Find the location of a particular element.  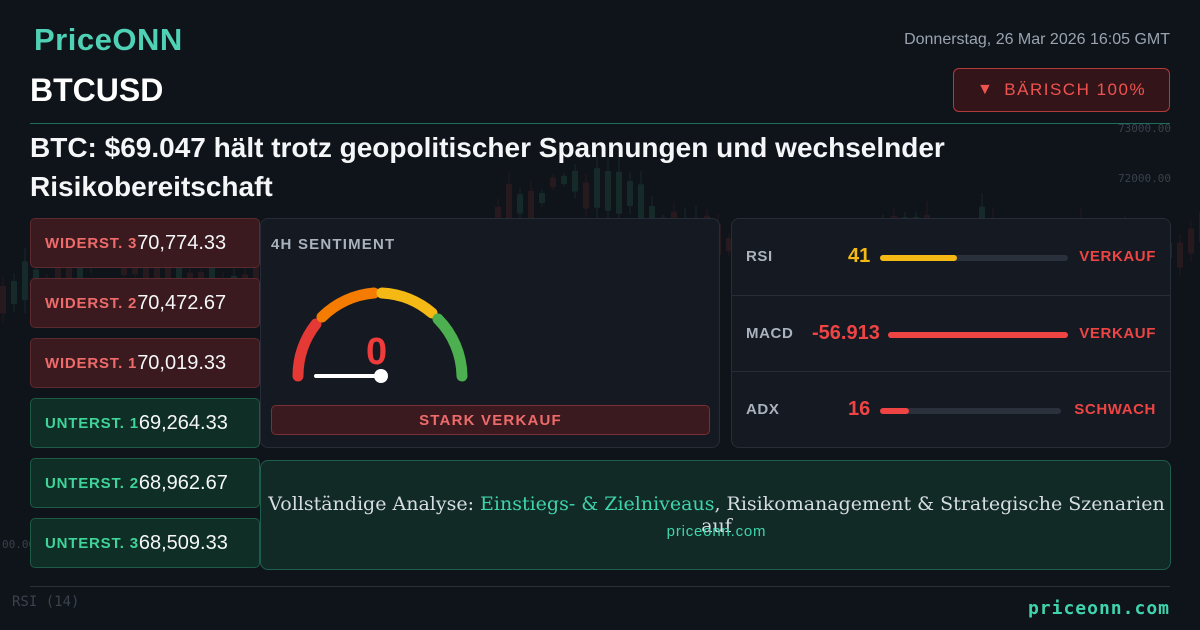

level-resistance-1: WIDERST. 1 70,019.33 is located at coordinates (145, 363).